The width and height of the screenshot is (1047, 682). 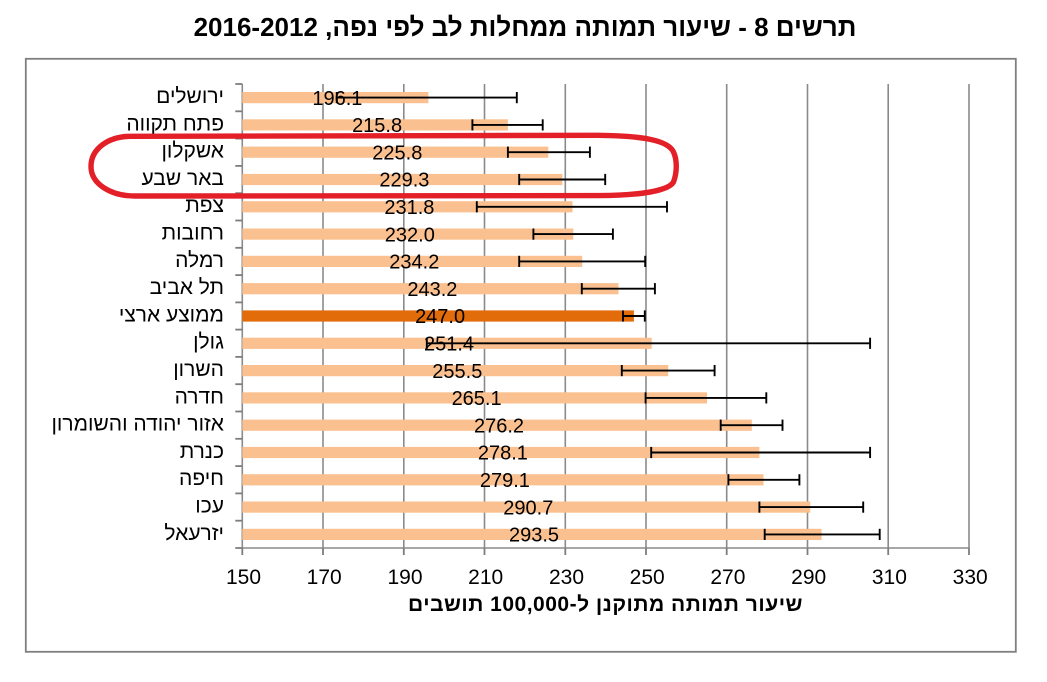 I want to click on svg-text: 276.2, so click(x=499, y=426).